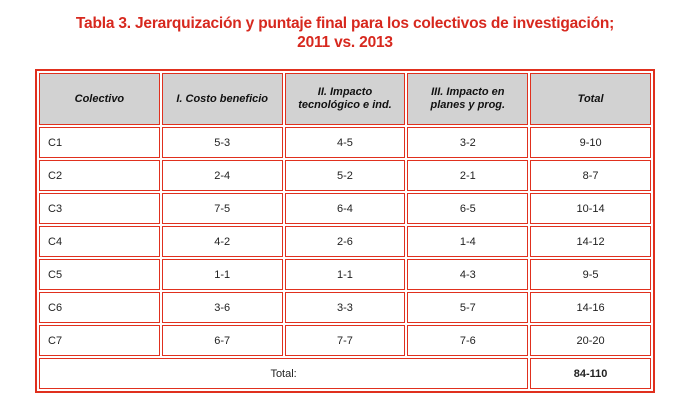 Image resolution: width=690 pixels, height=413 pixels. Describe the element at coordinates (345, 42) in the screenshot. I see `table-title-line2: 2011 vs. 2013` at that location.